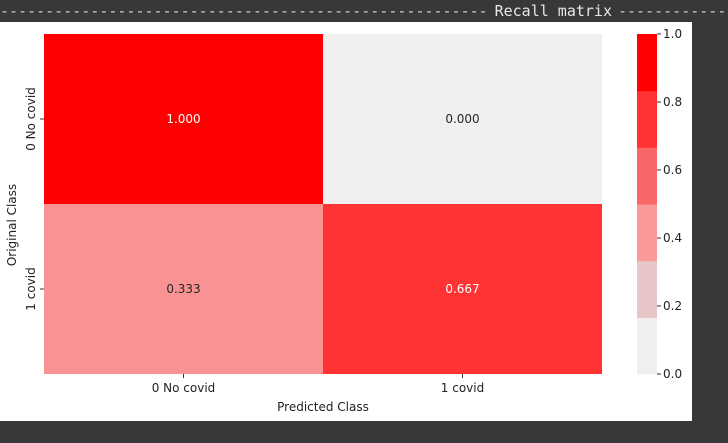 The image size is (728, 443). Describe the element at coordinates (672, 102) in the screenshot. I see `colorbar-tick-label-4: 0.8` at that location.